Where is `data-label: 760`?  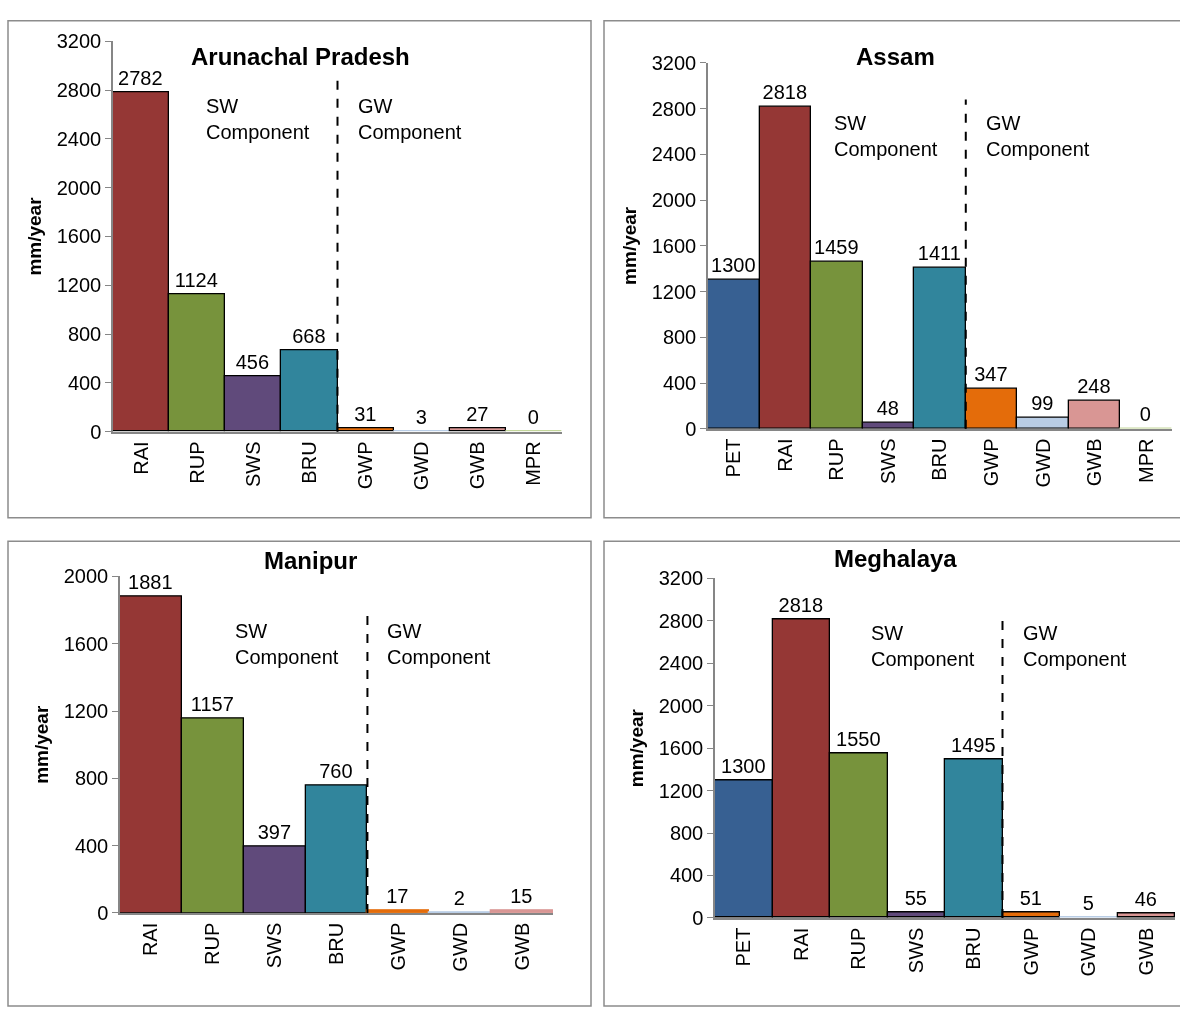 data-label: 760 is located at coordinates (336, 770).